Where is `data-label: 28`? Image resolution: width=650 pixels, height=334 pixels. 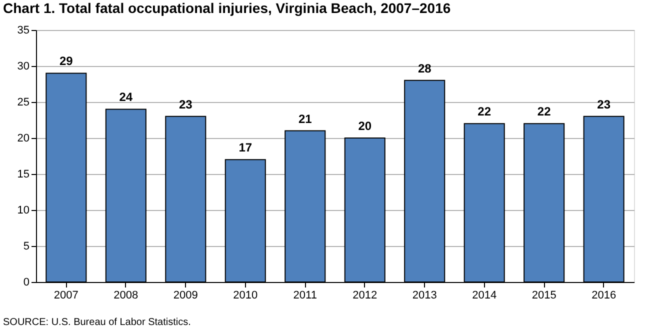 data-label: 28 is located at coordinates (425, 68).